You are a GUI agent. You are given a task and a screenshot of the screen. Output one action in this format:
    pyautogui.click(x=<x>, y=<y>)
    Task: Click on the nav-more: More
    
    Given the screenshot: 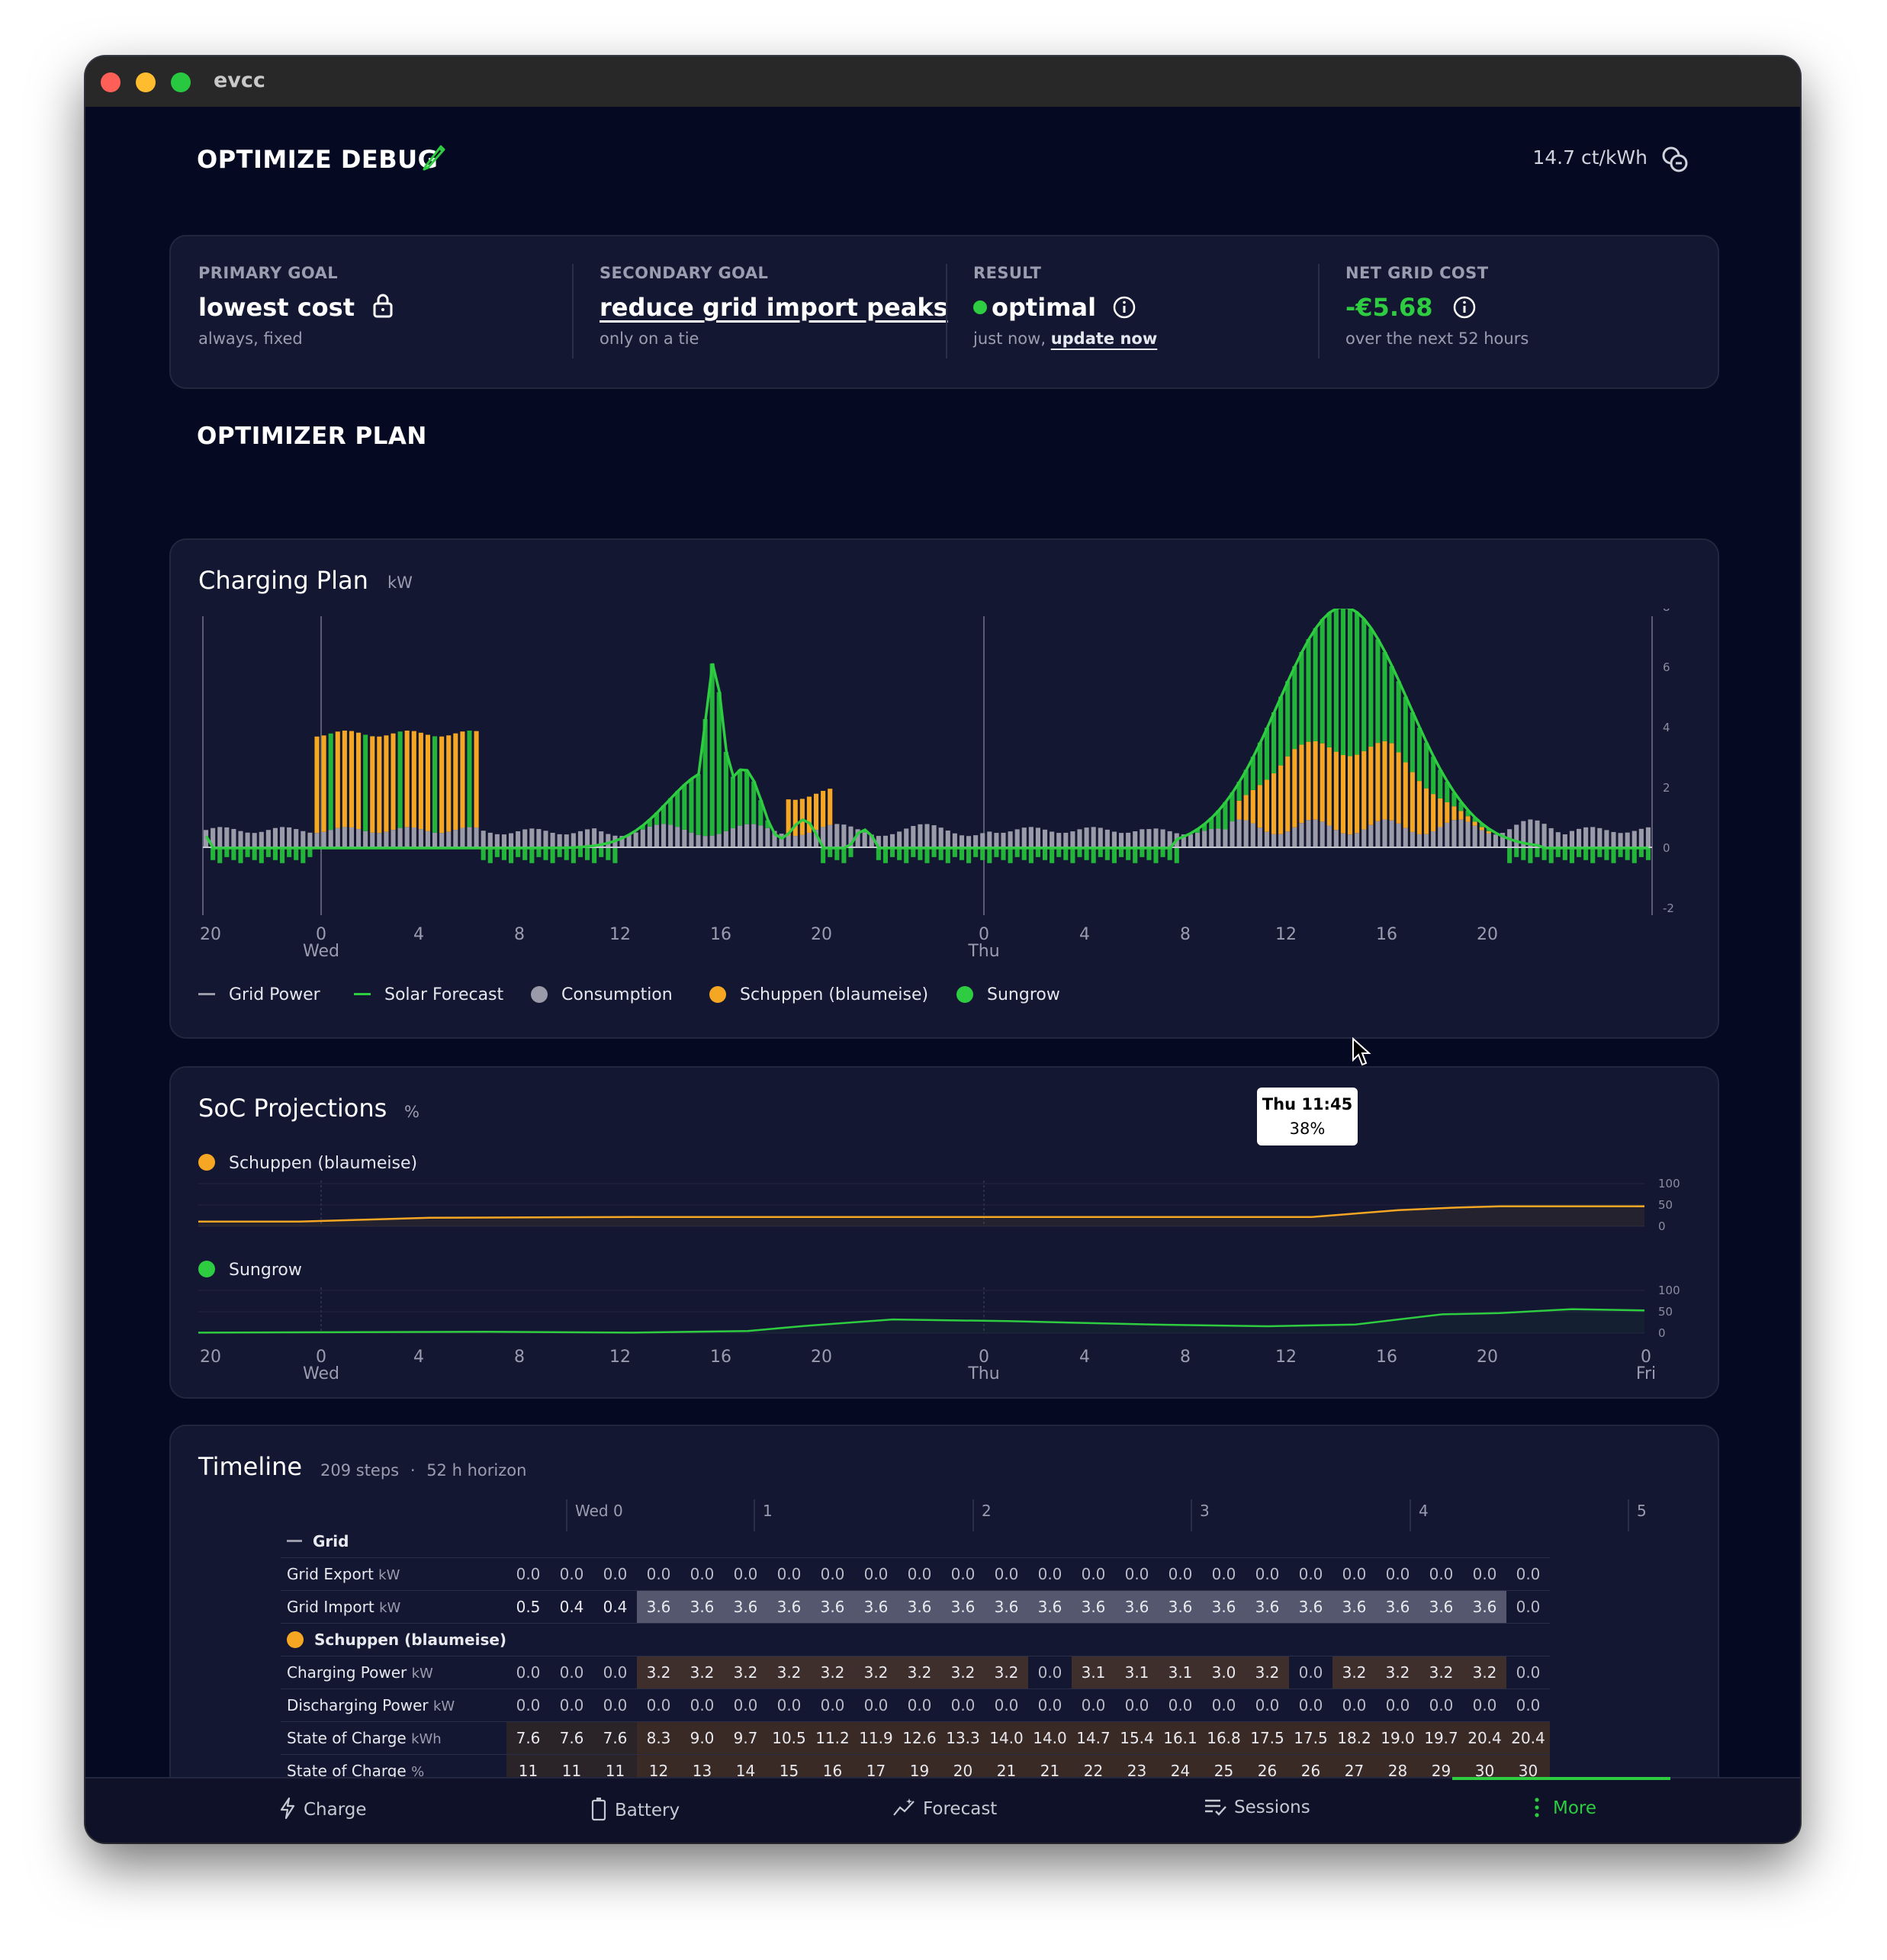 What is the action you would take?
    pyautogui.click(x=1564, y=1807)
    